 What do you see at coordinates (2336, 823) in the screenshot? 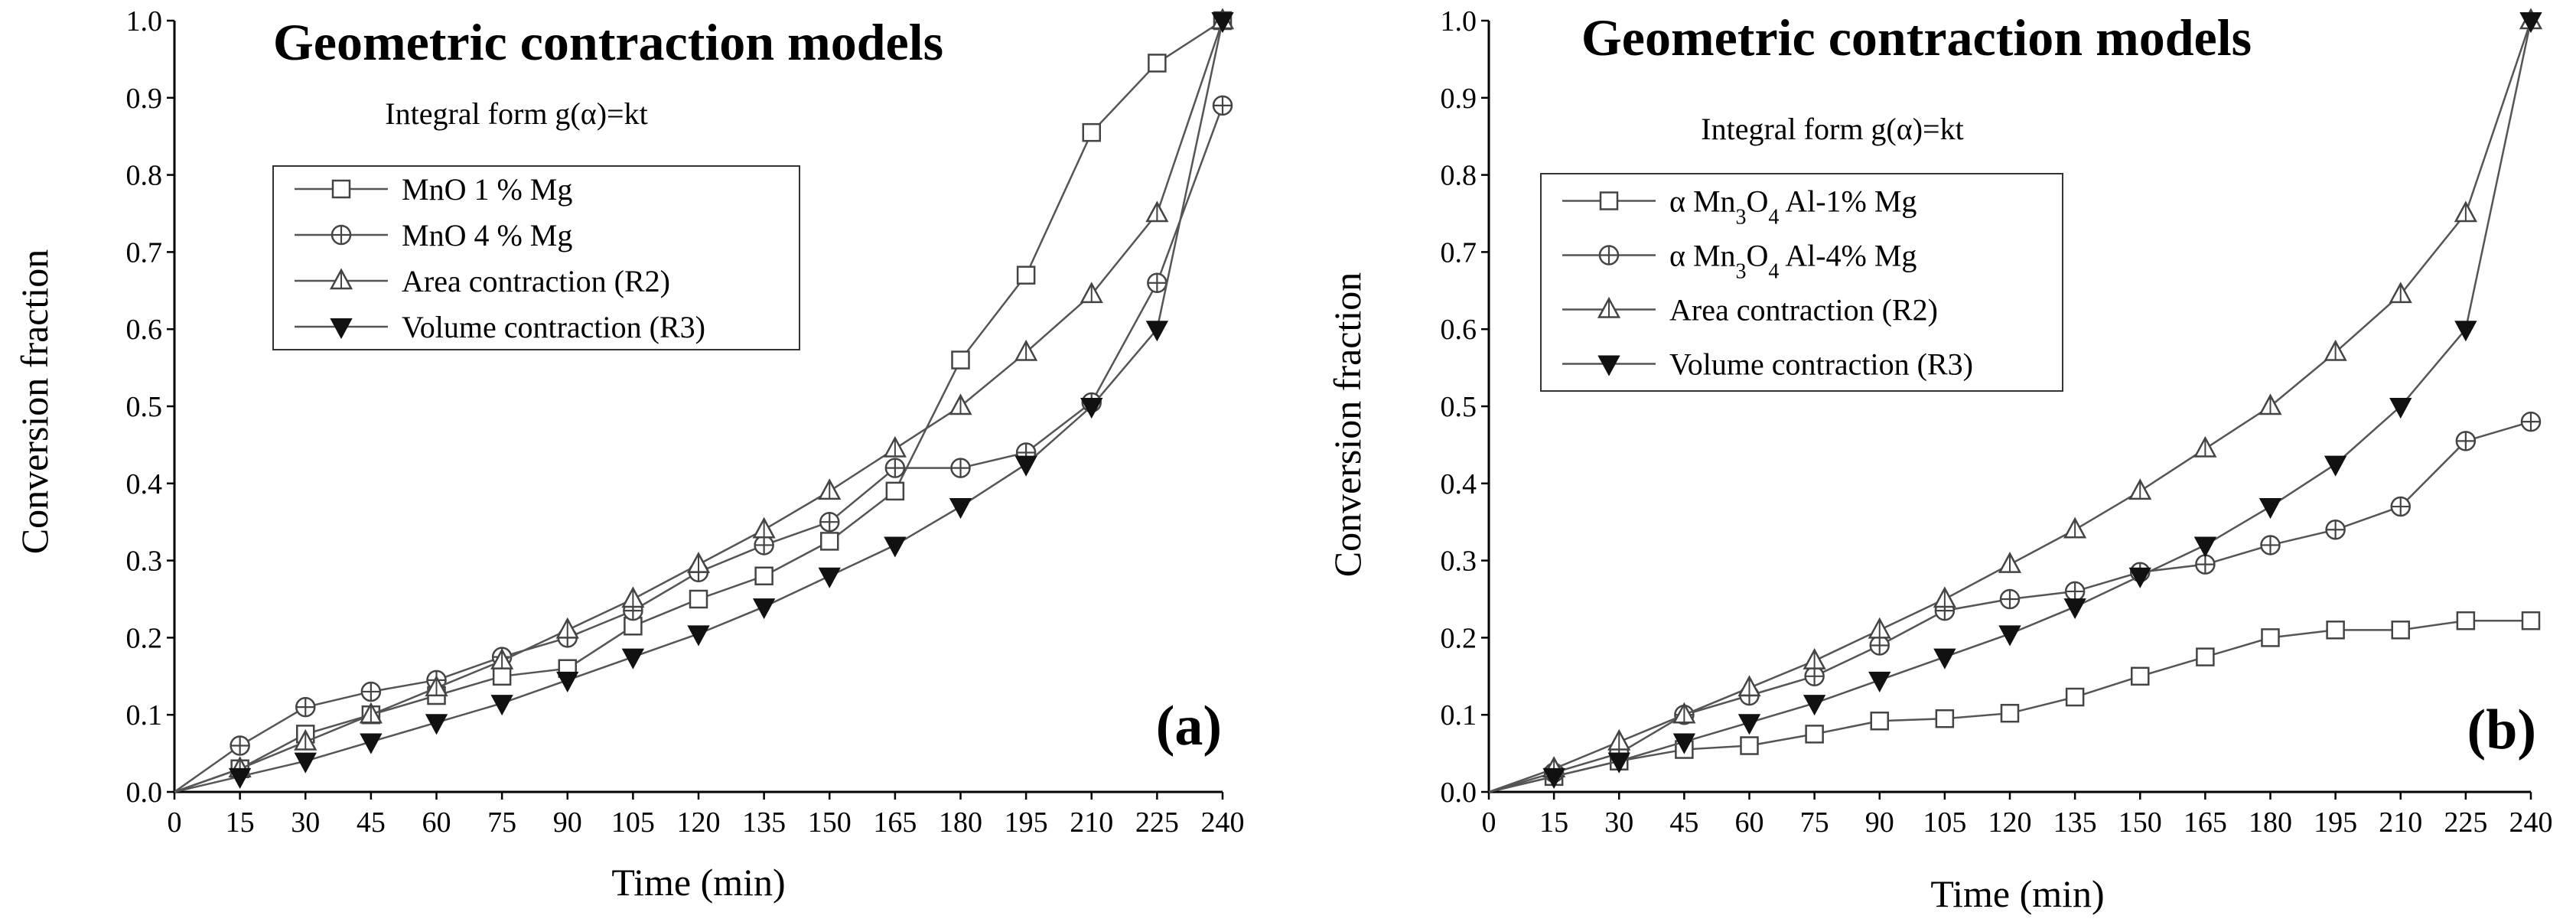
I see `x-tick-label: 195` at bounding box center [2336, 823].